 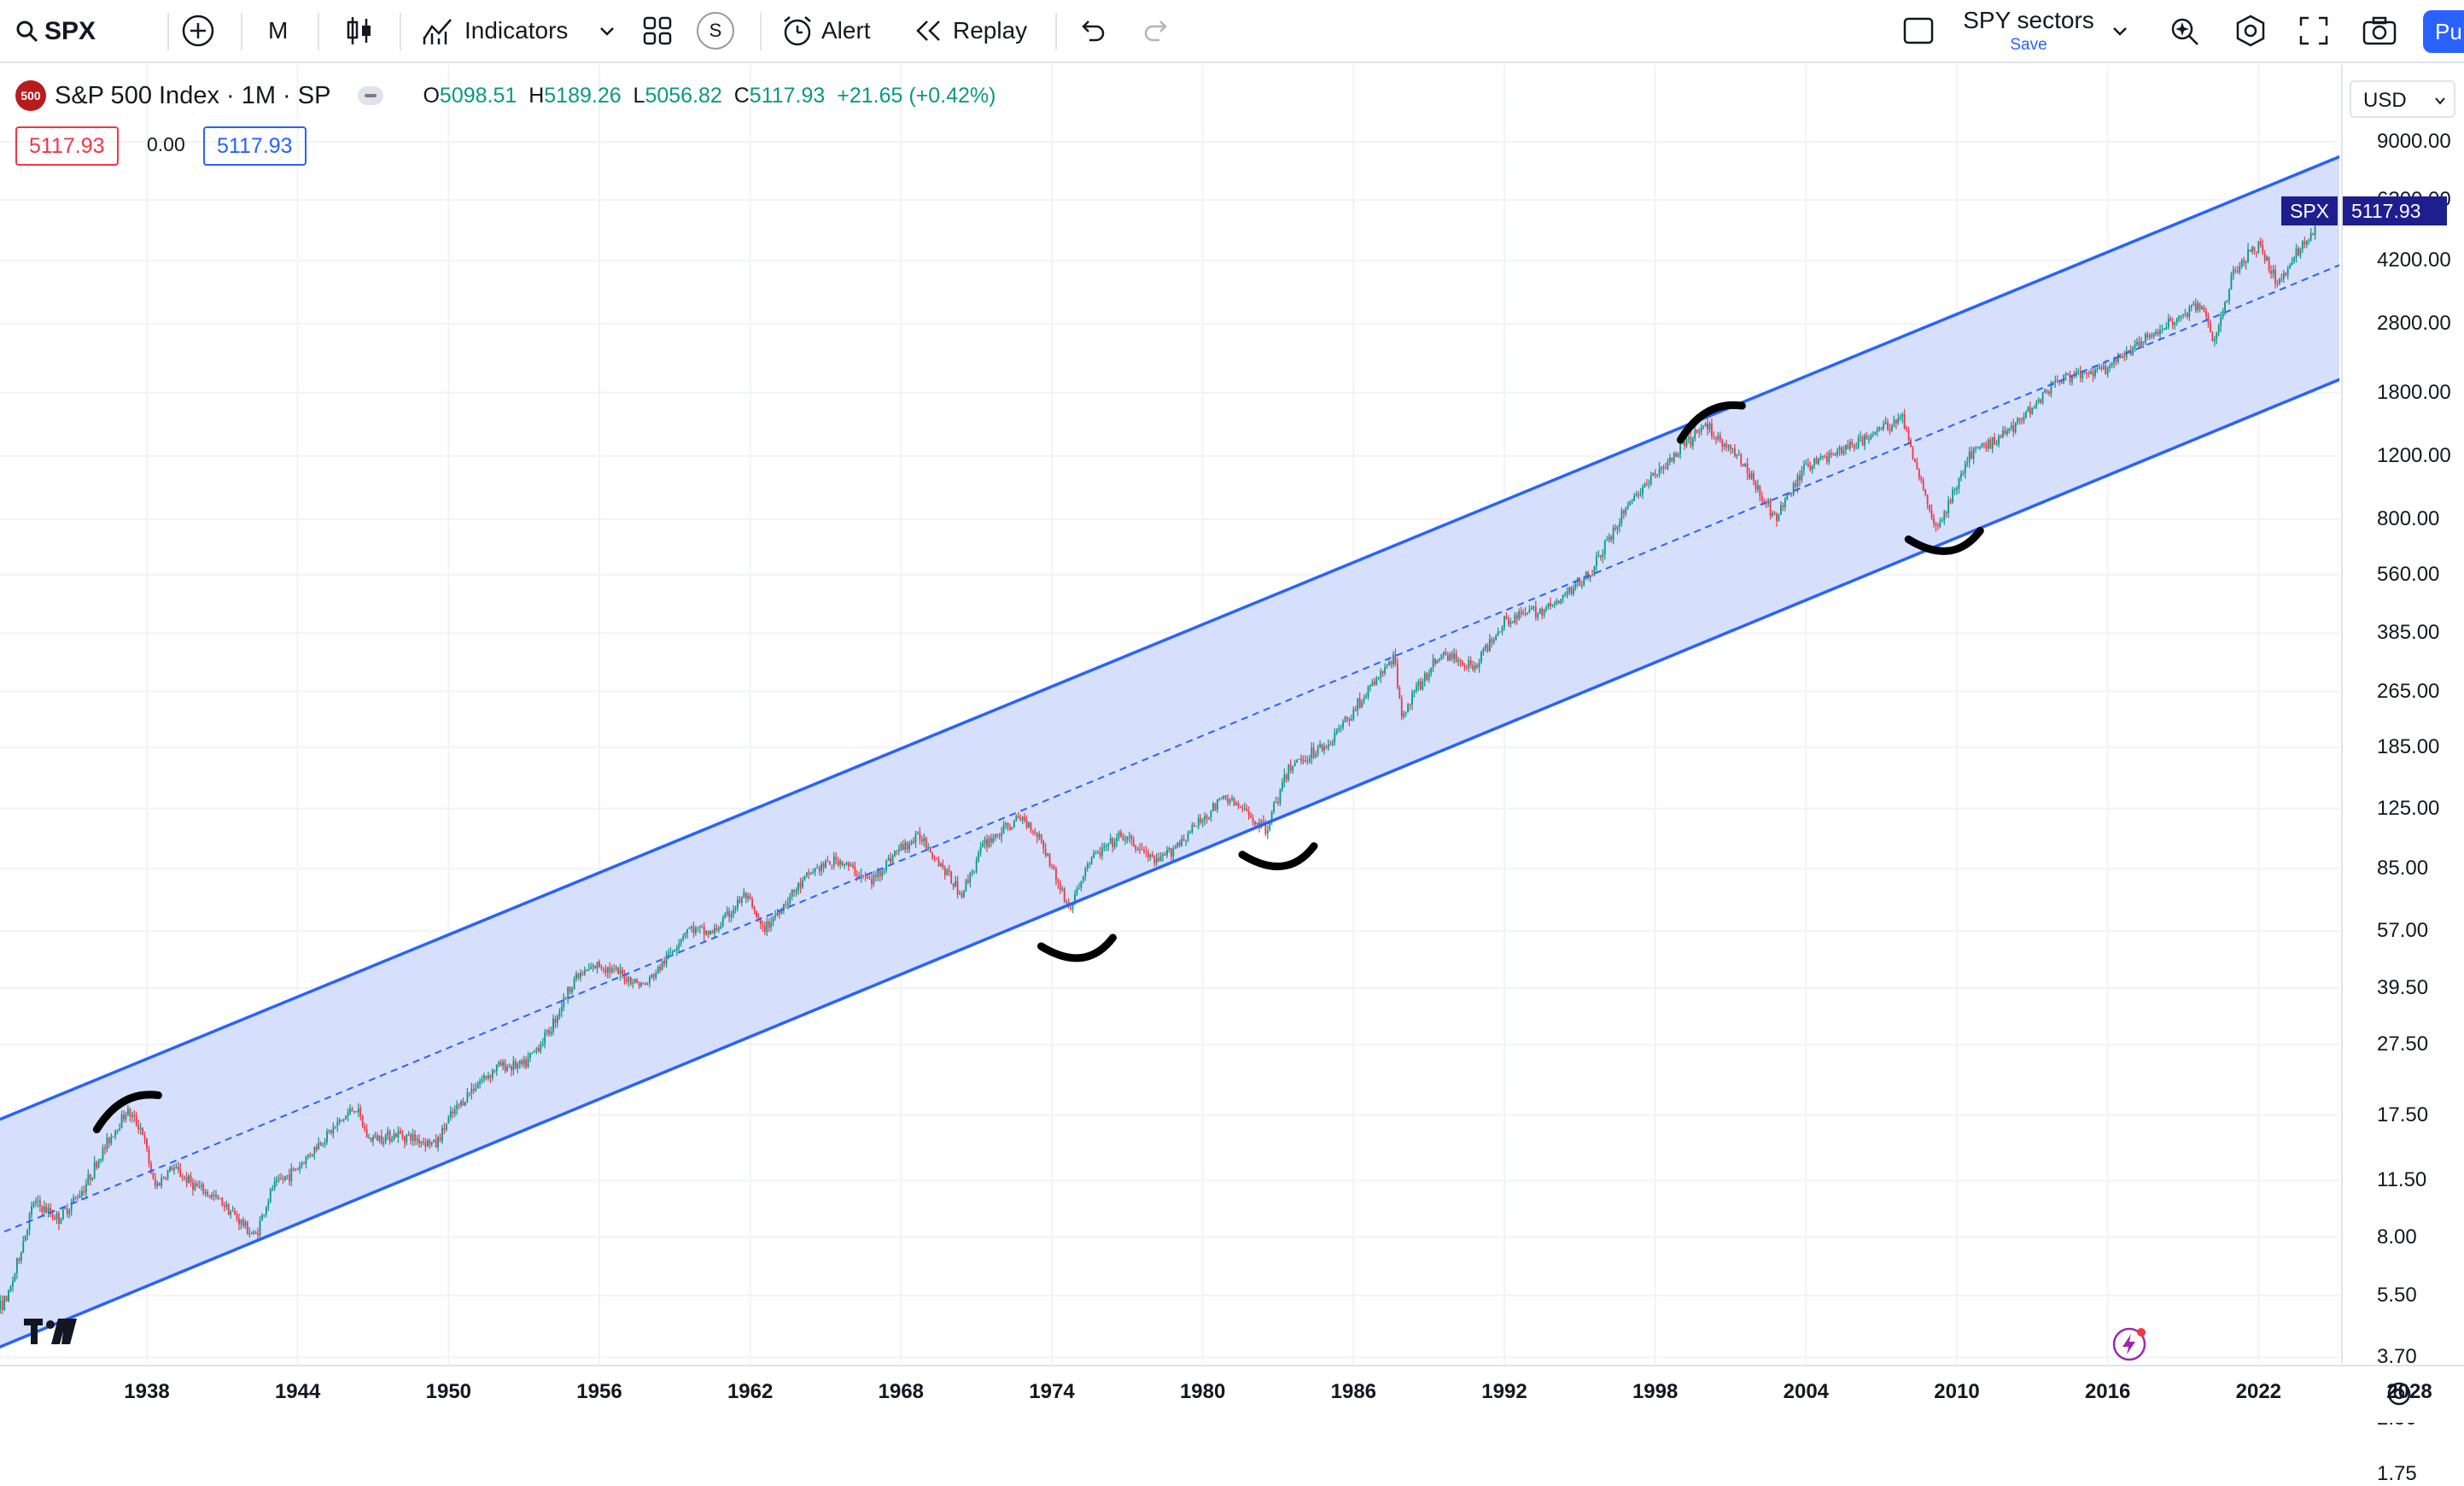 I want to click on price-tick: 3.70, so click(x=2397, y=1357).